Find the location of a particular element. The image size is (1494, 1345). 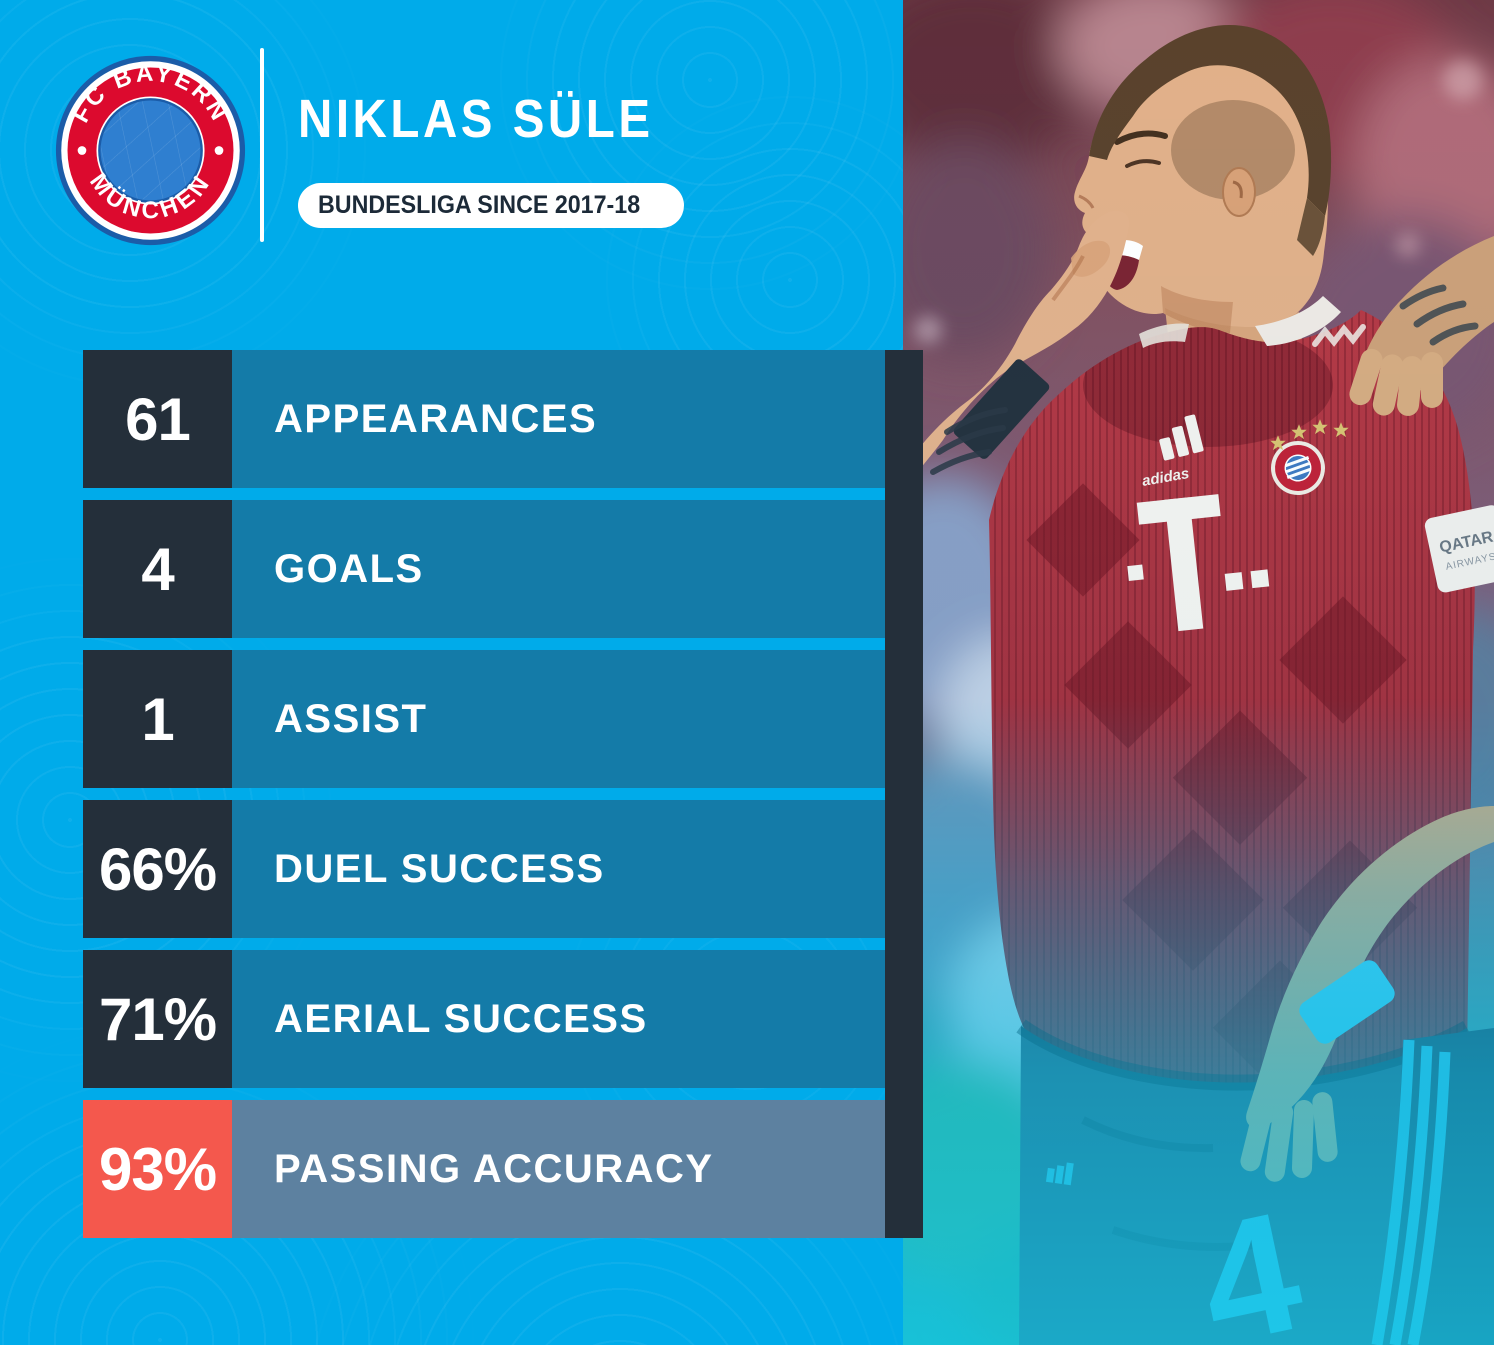

player-name: NIKLAS SÜLE is located at coordinates (476, 119).